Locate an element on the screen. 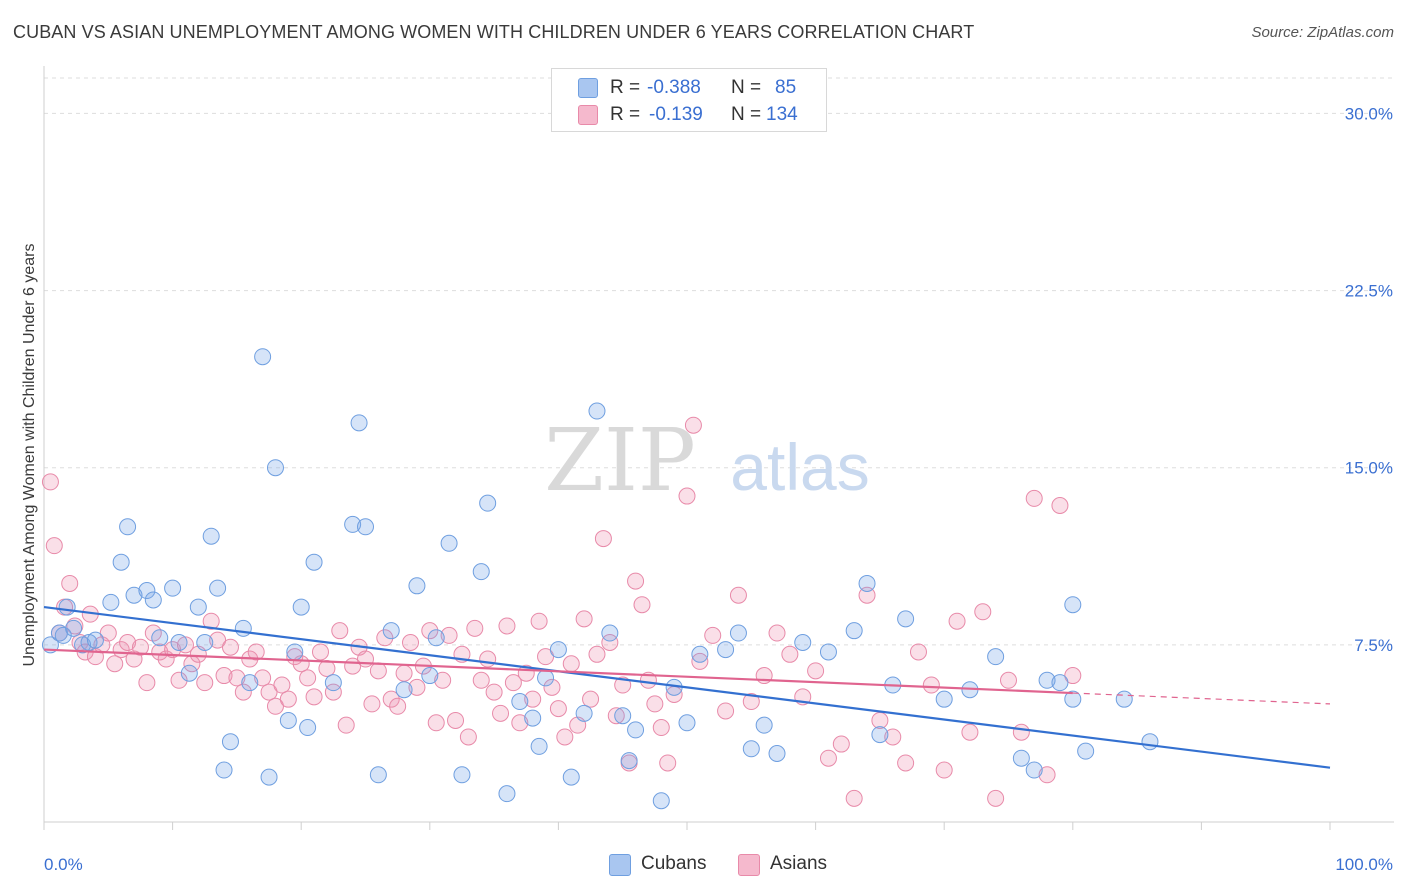 The width and height of the screenshot is (1406, 892). n-label: N = is located at coordinates (746, 114).